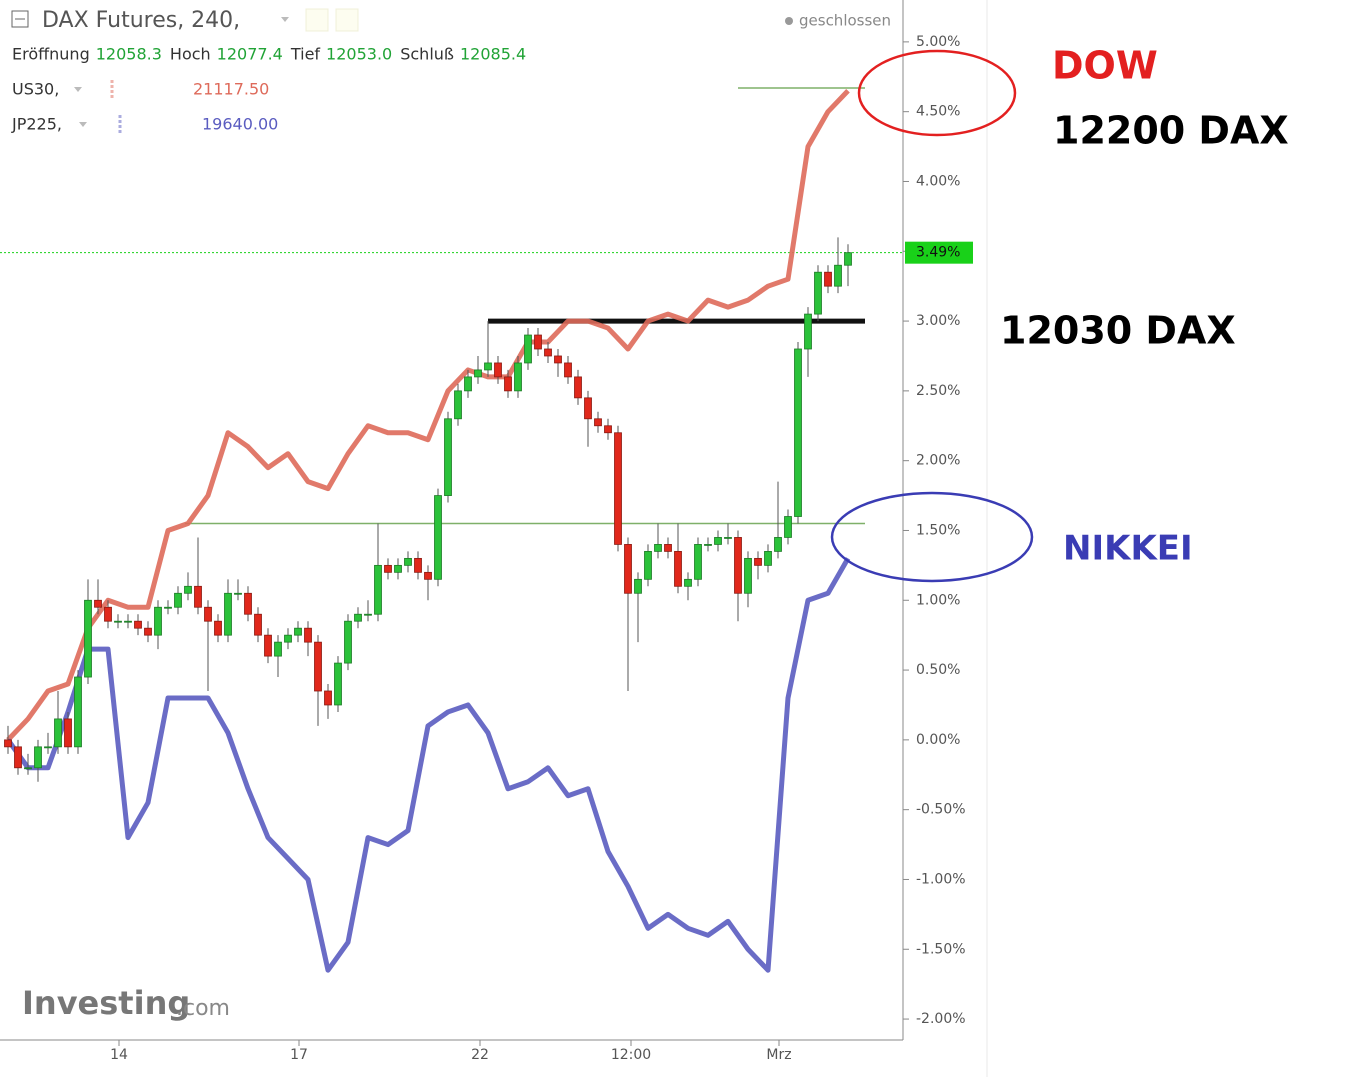 The image size is (1357, 1081). I want to click on y-tick-label: 1.00%, so click(938, 600).